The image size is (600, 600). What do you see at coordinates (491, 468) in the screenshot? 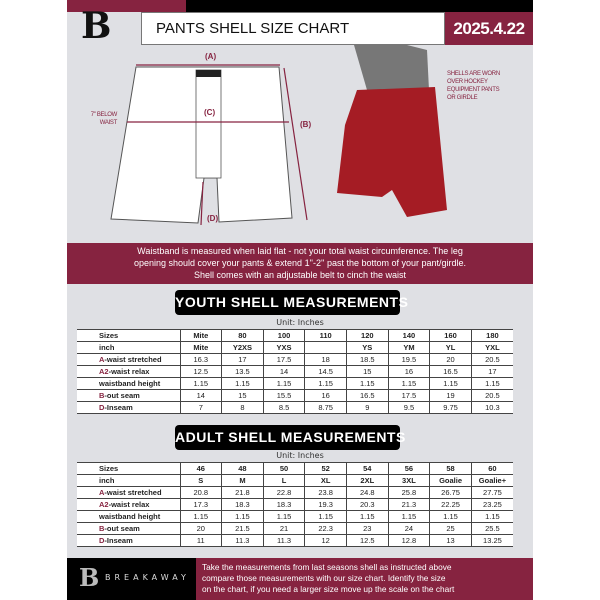
I see `table-cell: 60` at bounding box center [491, 468].